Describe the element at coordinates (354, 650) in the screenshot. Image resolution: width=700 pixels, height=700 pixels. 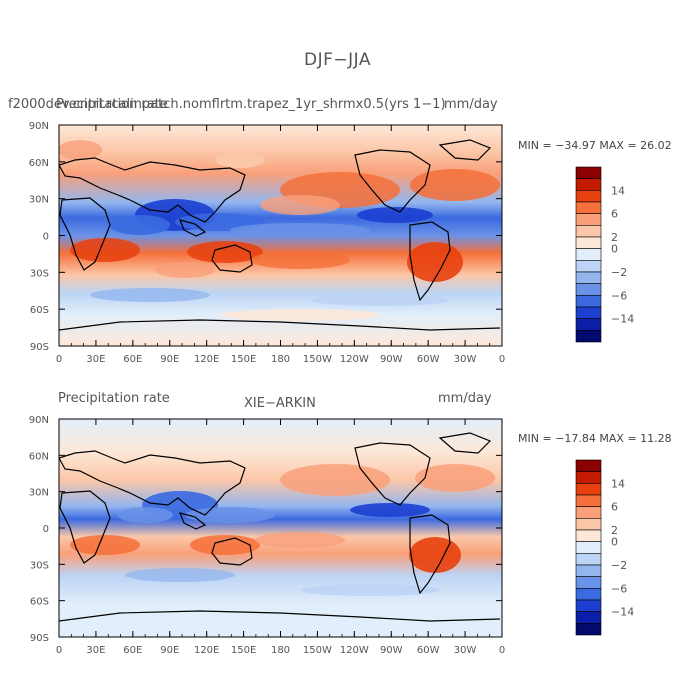
I see `bottom-lon-label: 120W` at that location.